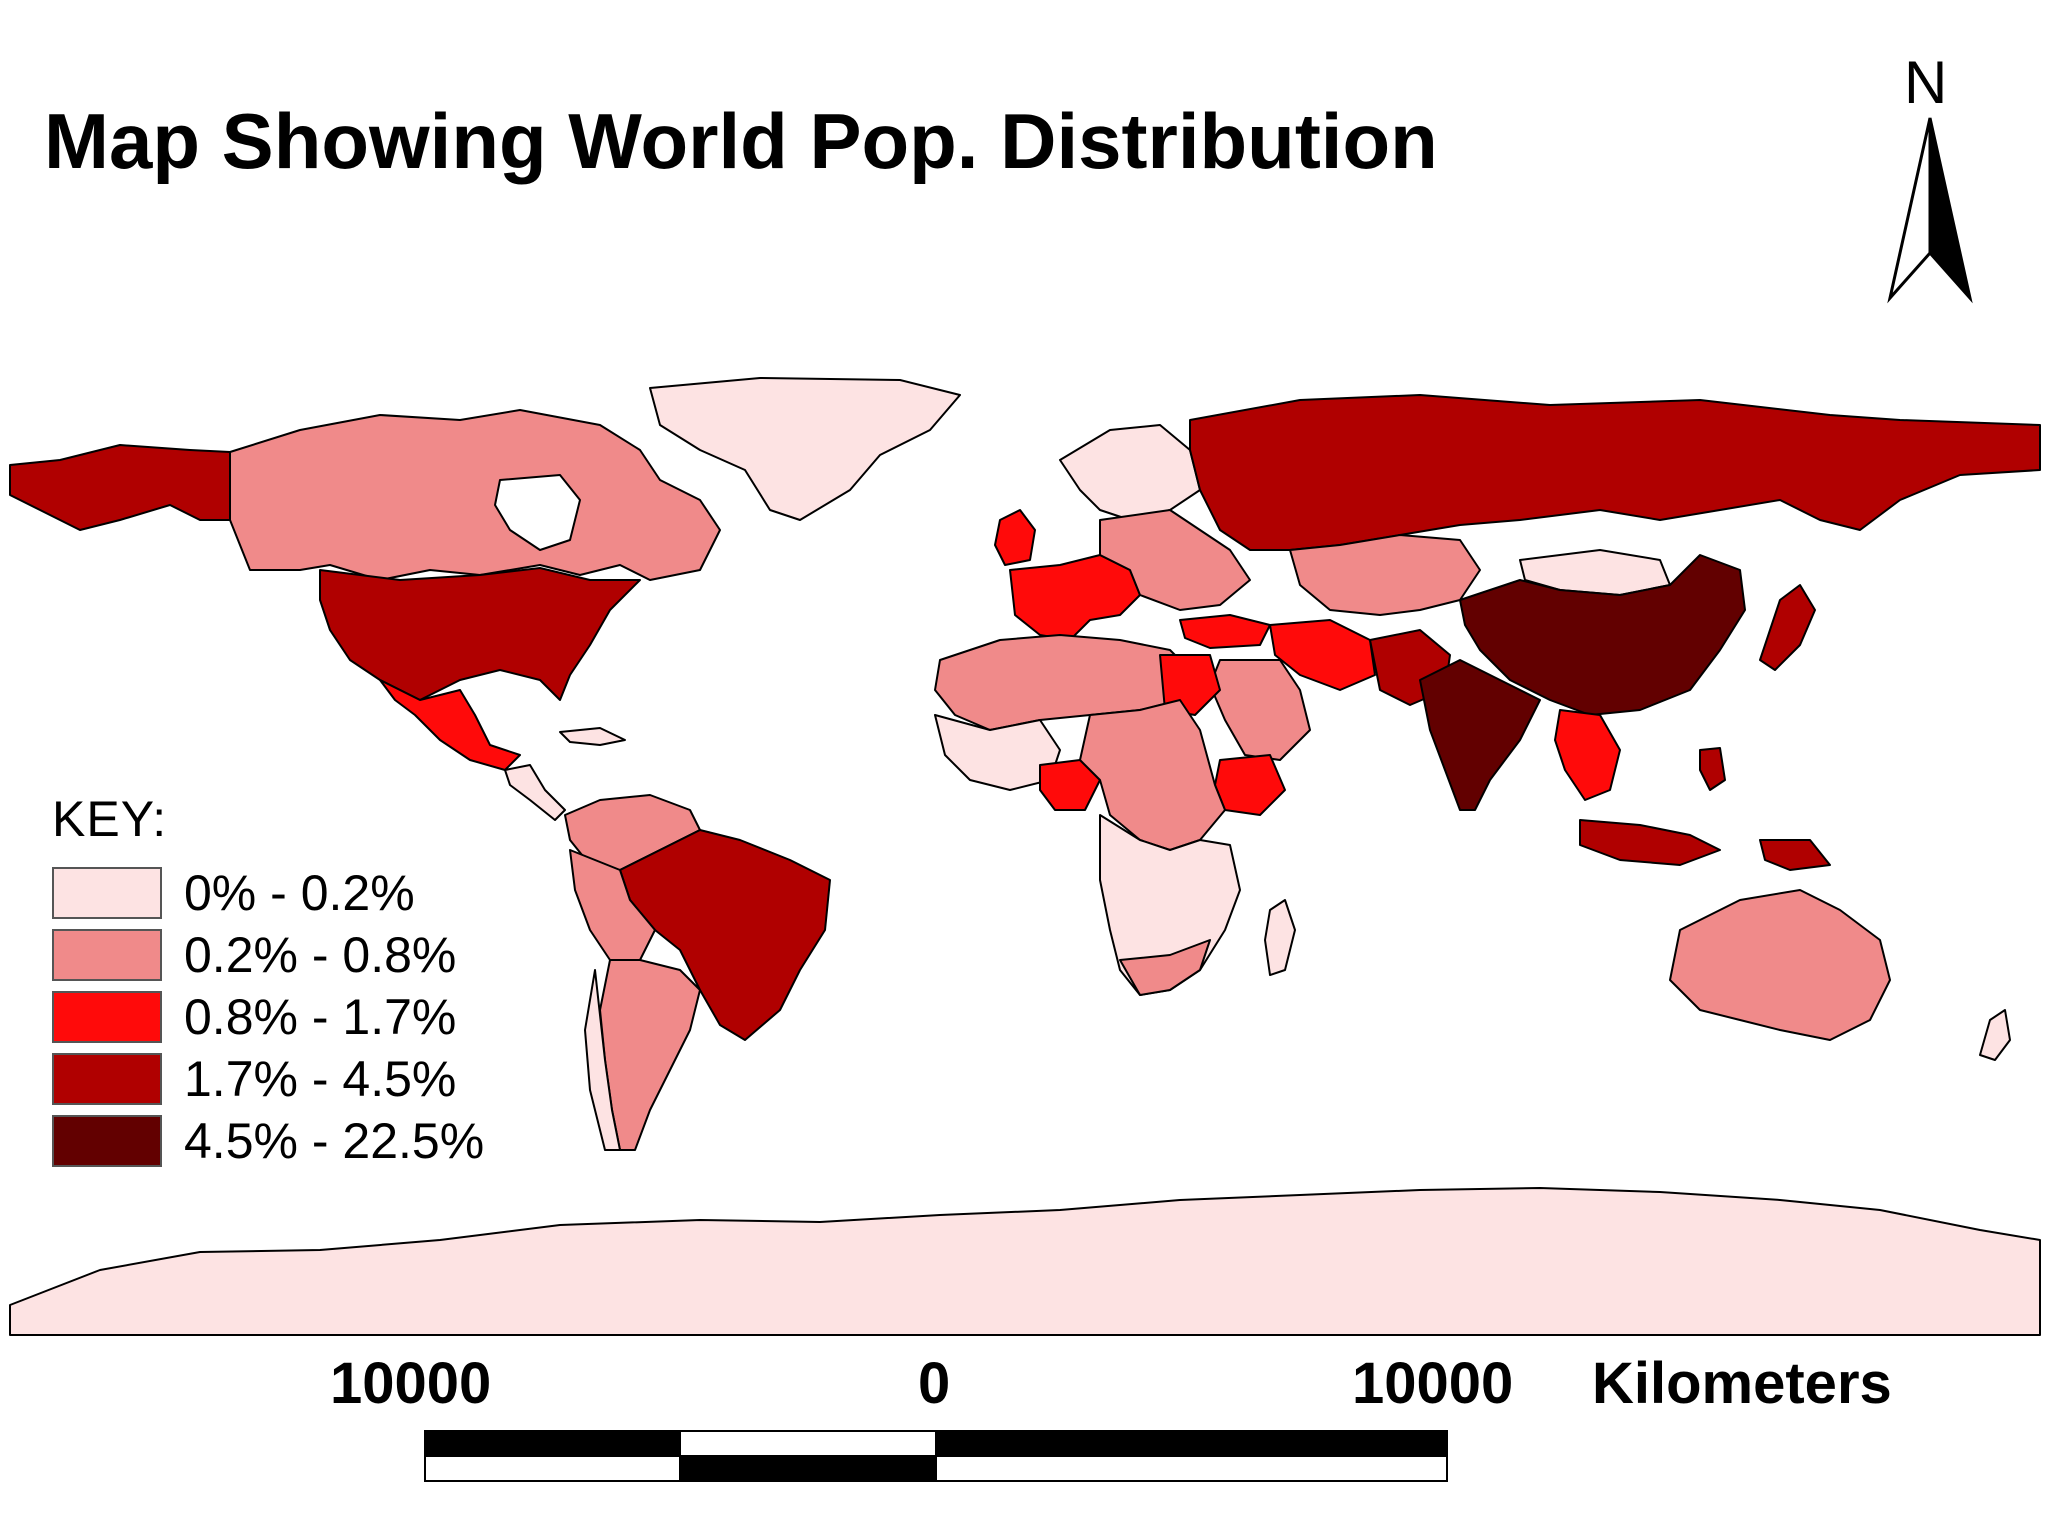 The image size is (2048, 1536). I want to click on scale-segment-3-bottom, so click(1191, 1468).